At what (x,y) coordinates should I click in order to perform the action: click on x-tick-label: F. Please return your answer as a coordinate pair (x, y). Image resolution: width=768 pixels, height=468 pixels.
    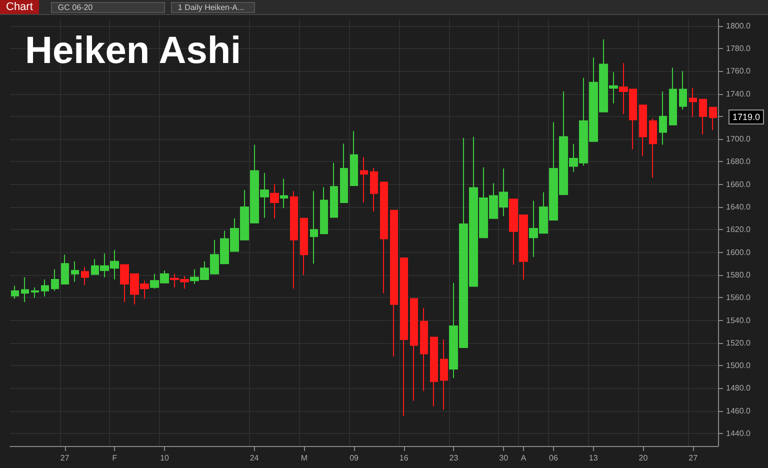
    Looking at the image, I should click on (115, 458).